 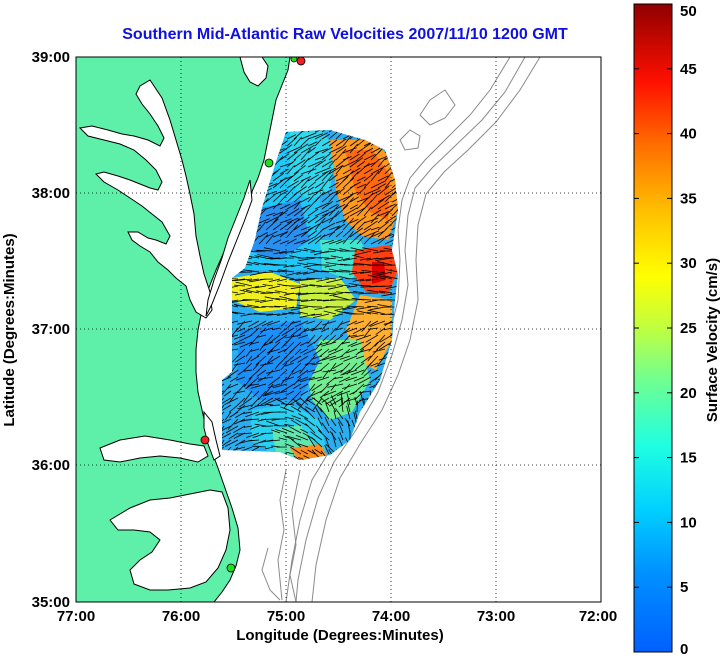 What do you see at coordinates (684, 587) in the screenshot?
I see `colorbar-tick-label: 5` at bounding box center [684, 587].